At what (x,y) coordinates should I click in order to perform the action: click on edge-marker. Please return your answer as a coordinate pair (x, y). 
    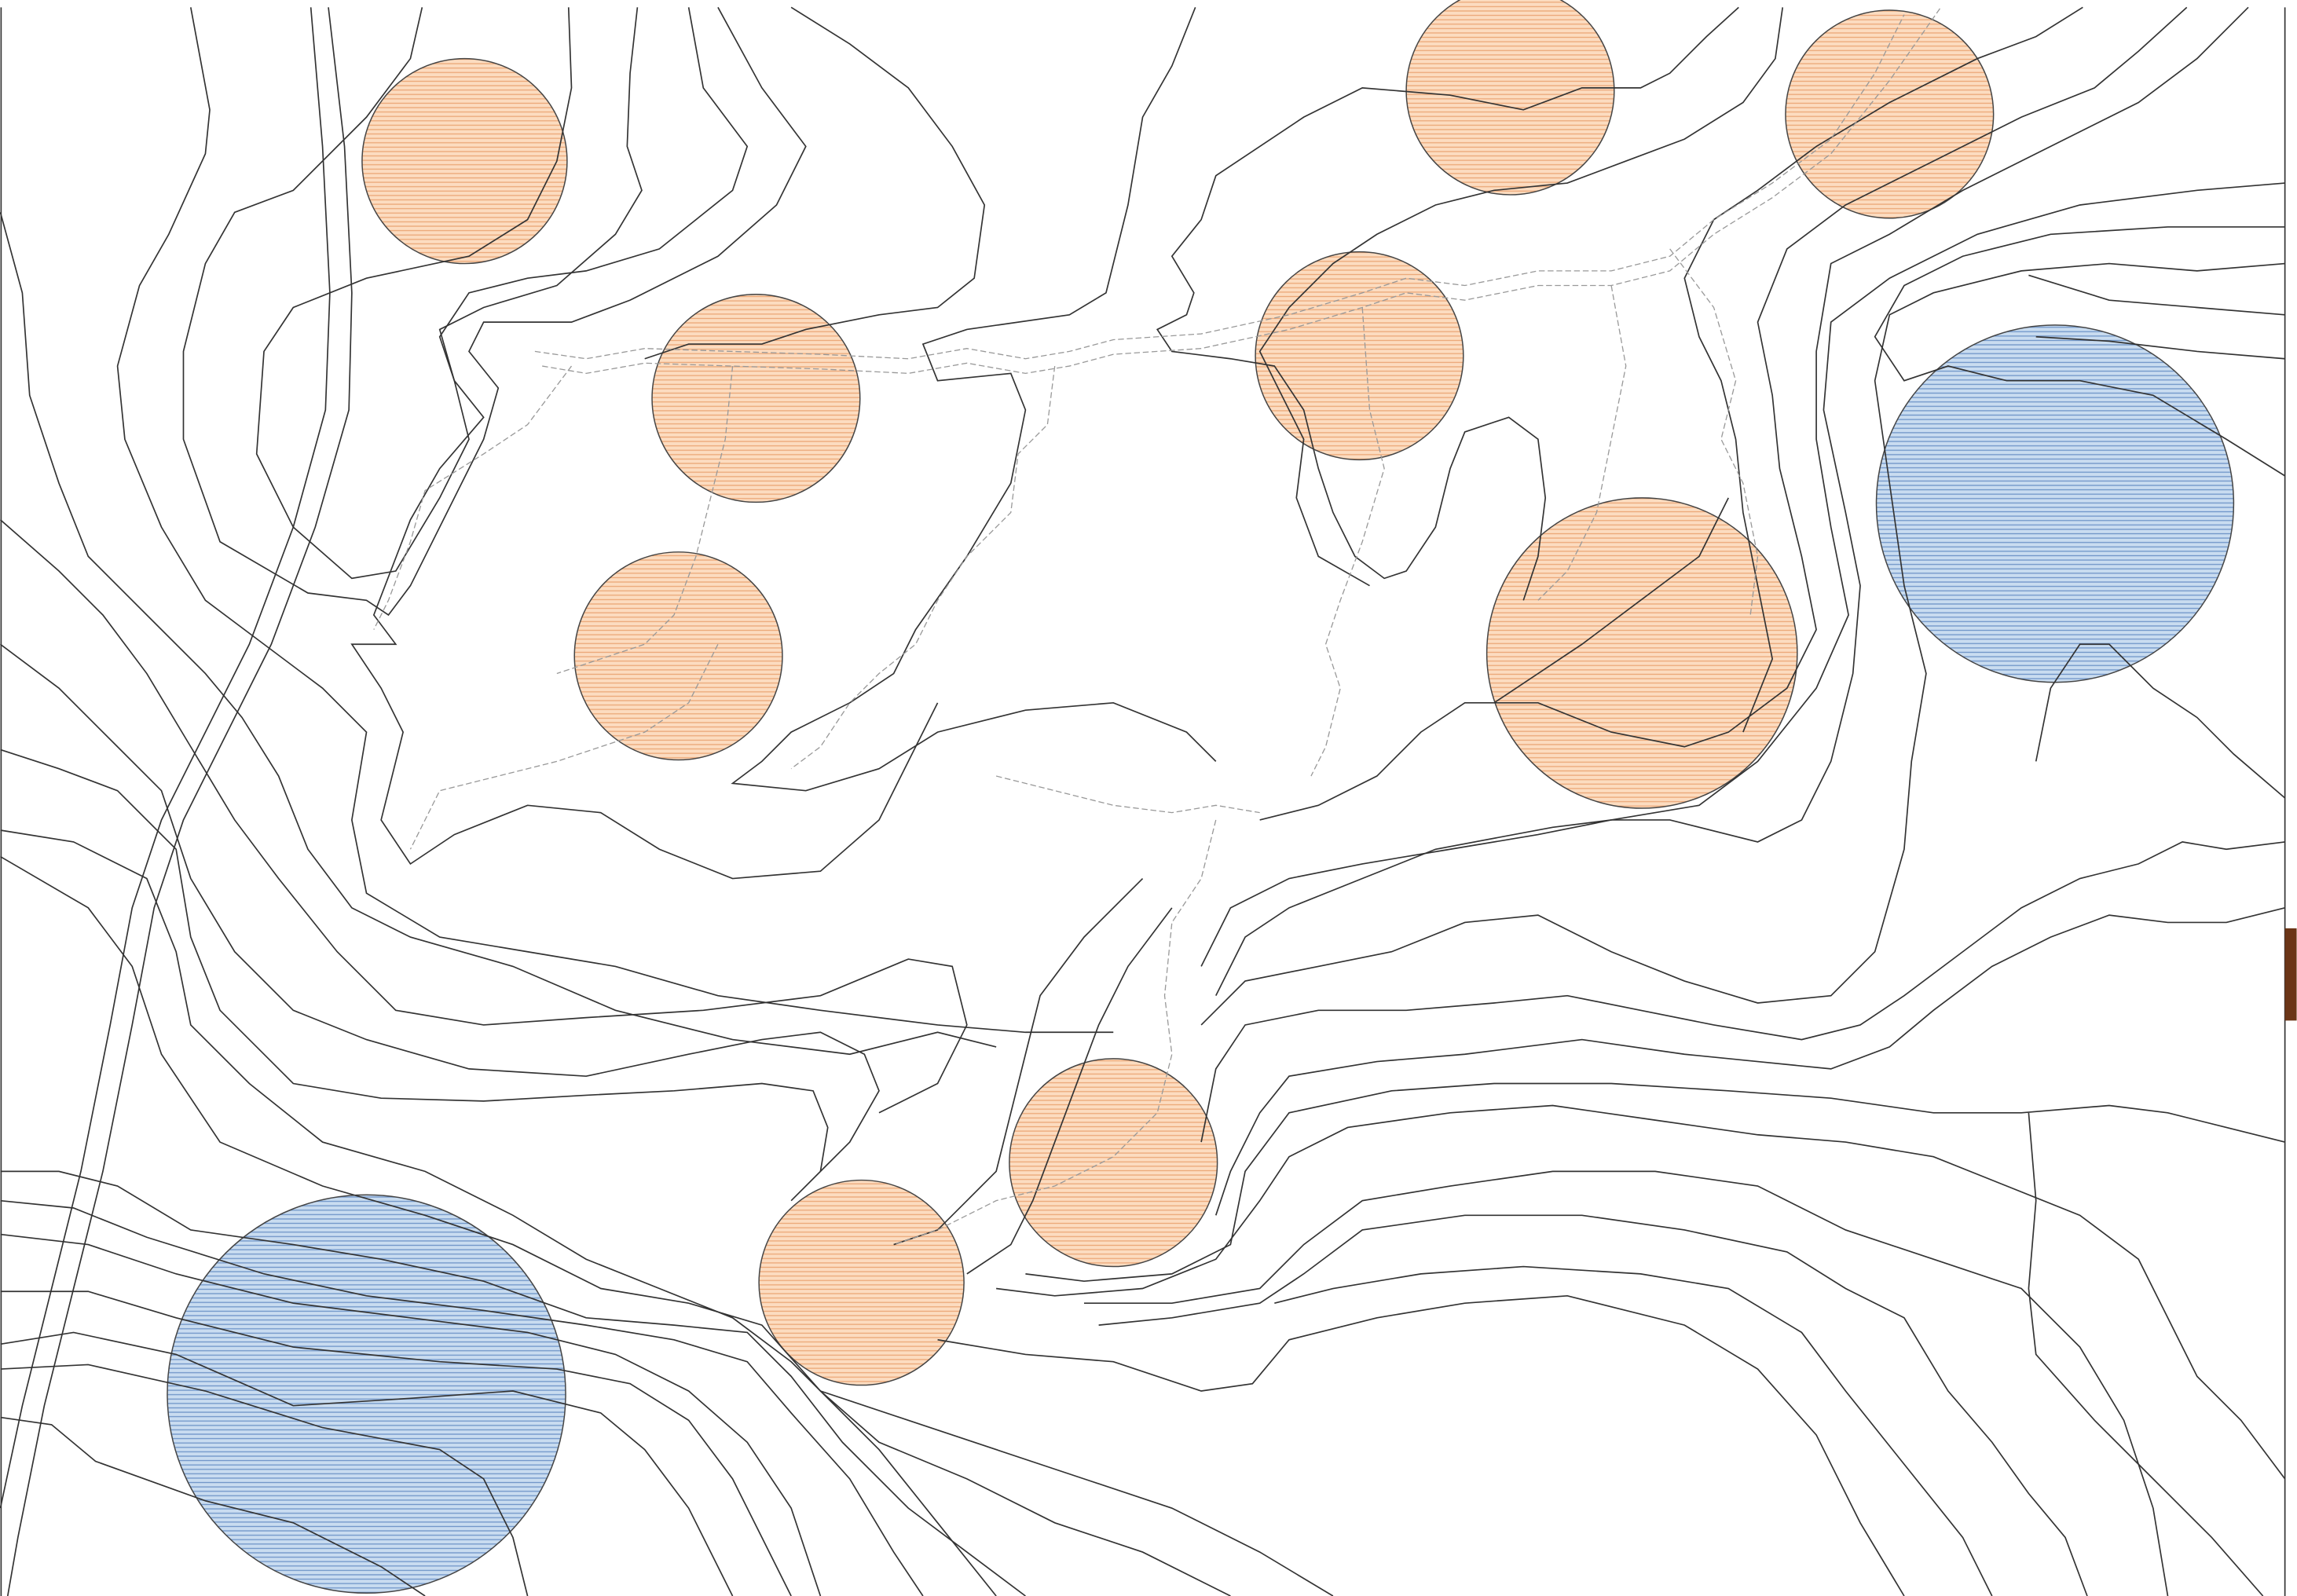
    Looking at the image, I should click on (2290, 975).